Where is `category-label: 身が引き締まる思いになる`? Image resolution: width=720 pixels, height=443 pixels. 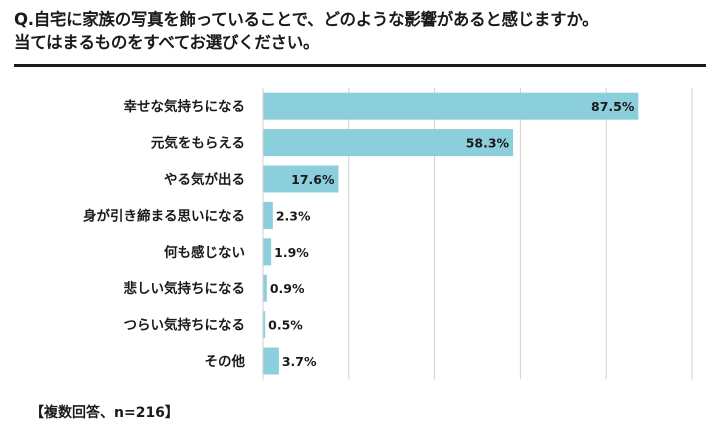 category-label: 身が引き締まる思いになる is located at coordinates (164, 215).